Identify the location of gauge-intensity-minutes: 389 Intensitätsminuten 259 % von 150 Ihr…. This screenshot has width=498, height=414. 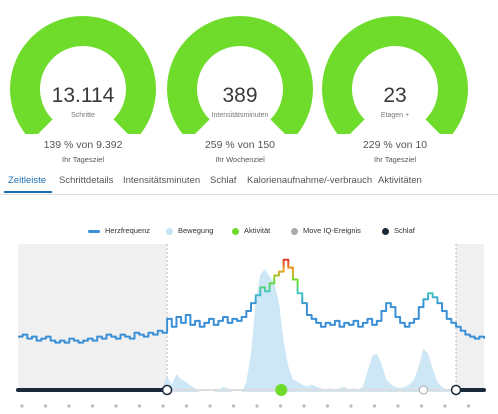
(240, 89).